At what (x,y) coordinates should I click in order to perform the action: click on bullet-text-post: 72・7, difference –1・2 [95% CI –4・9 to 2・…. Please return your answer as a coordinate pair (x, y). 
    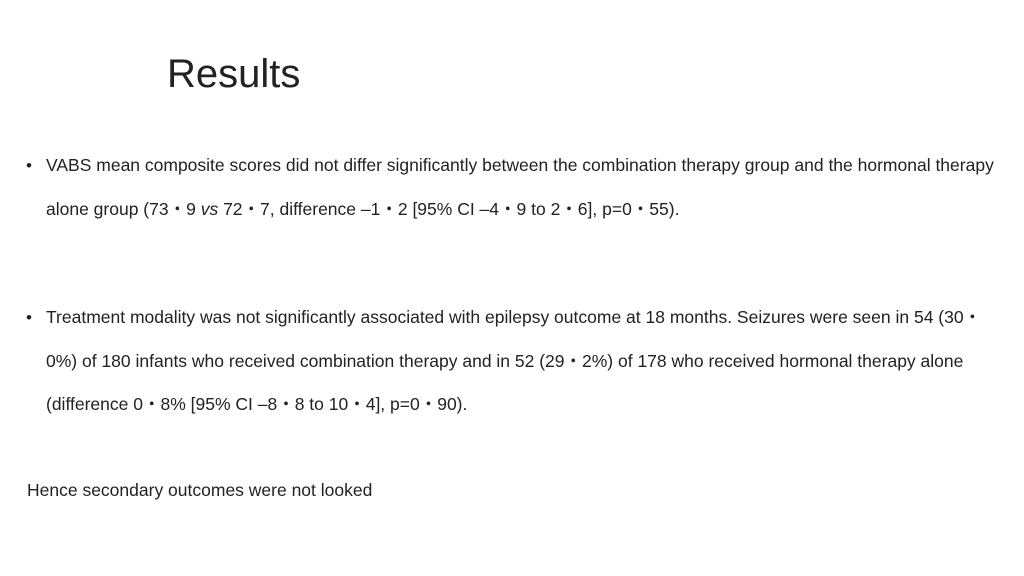
    Looking at the image, I should click on (449, 208).